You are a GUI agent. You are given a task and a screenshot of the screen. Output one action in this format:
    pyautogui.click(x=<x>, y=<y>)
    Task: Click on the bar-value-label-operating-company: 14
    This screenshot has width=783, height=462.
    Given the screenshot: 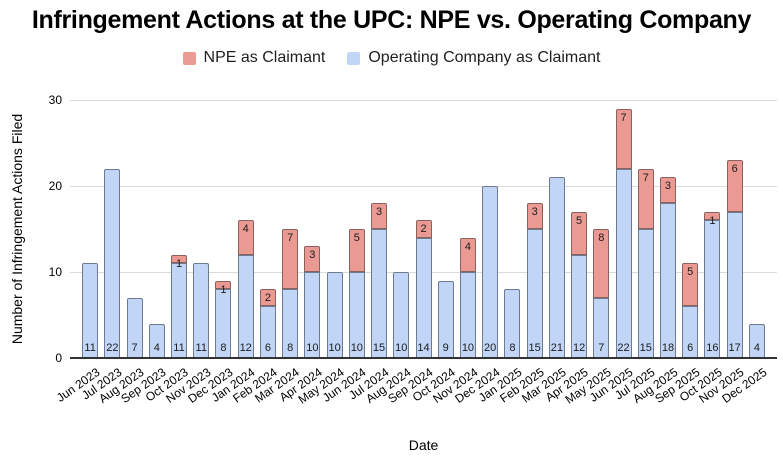 What is the action you would take?
    pyautogui.click(x=423, y=347)
    